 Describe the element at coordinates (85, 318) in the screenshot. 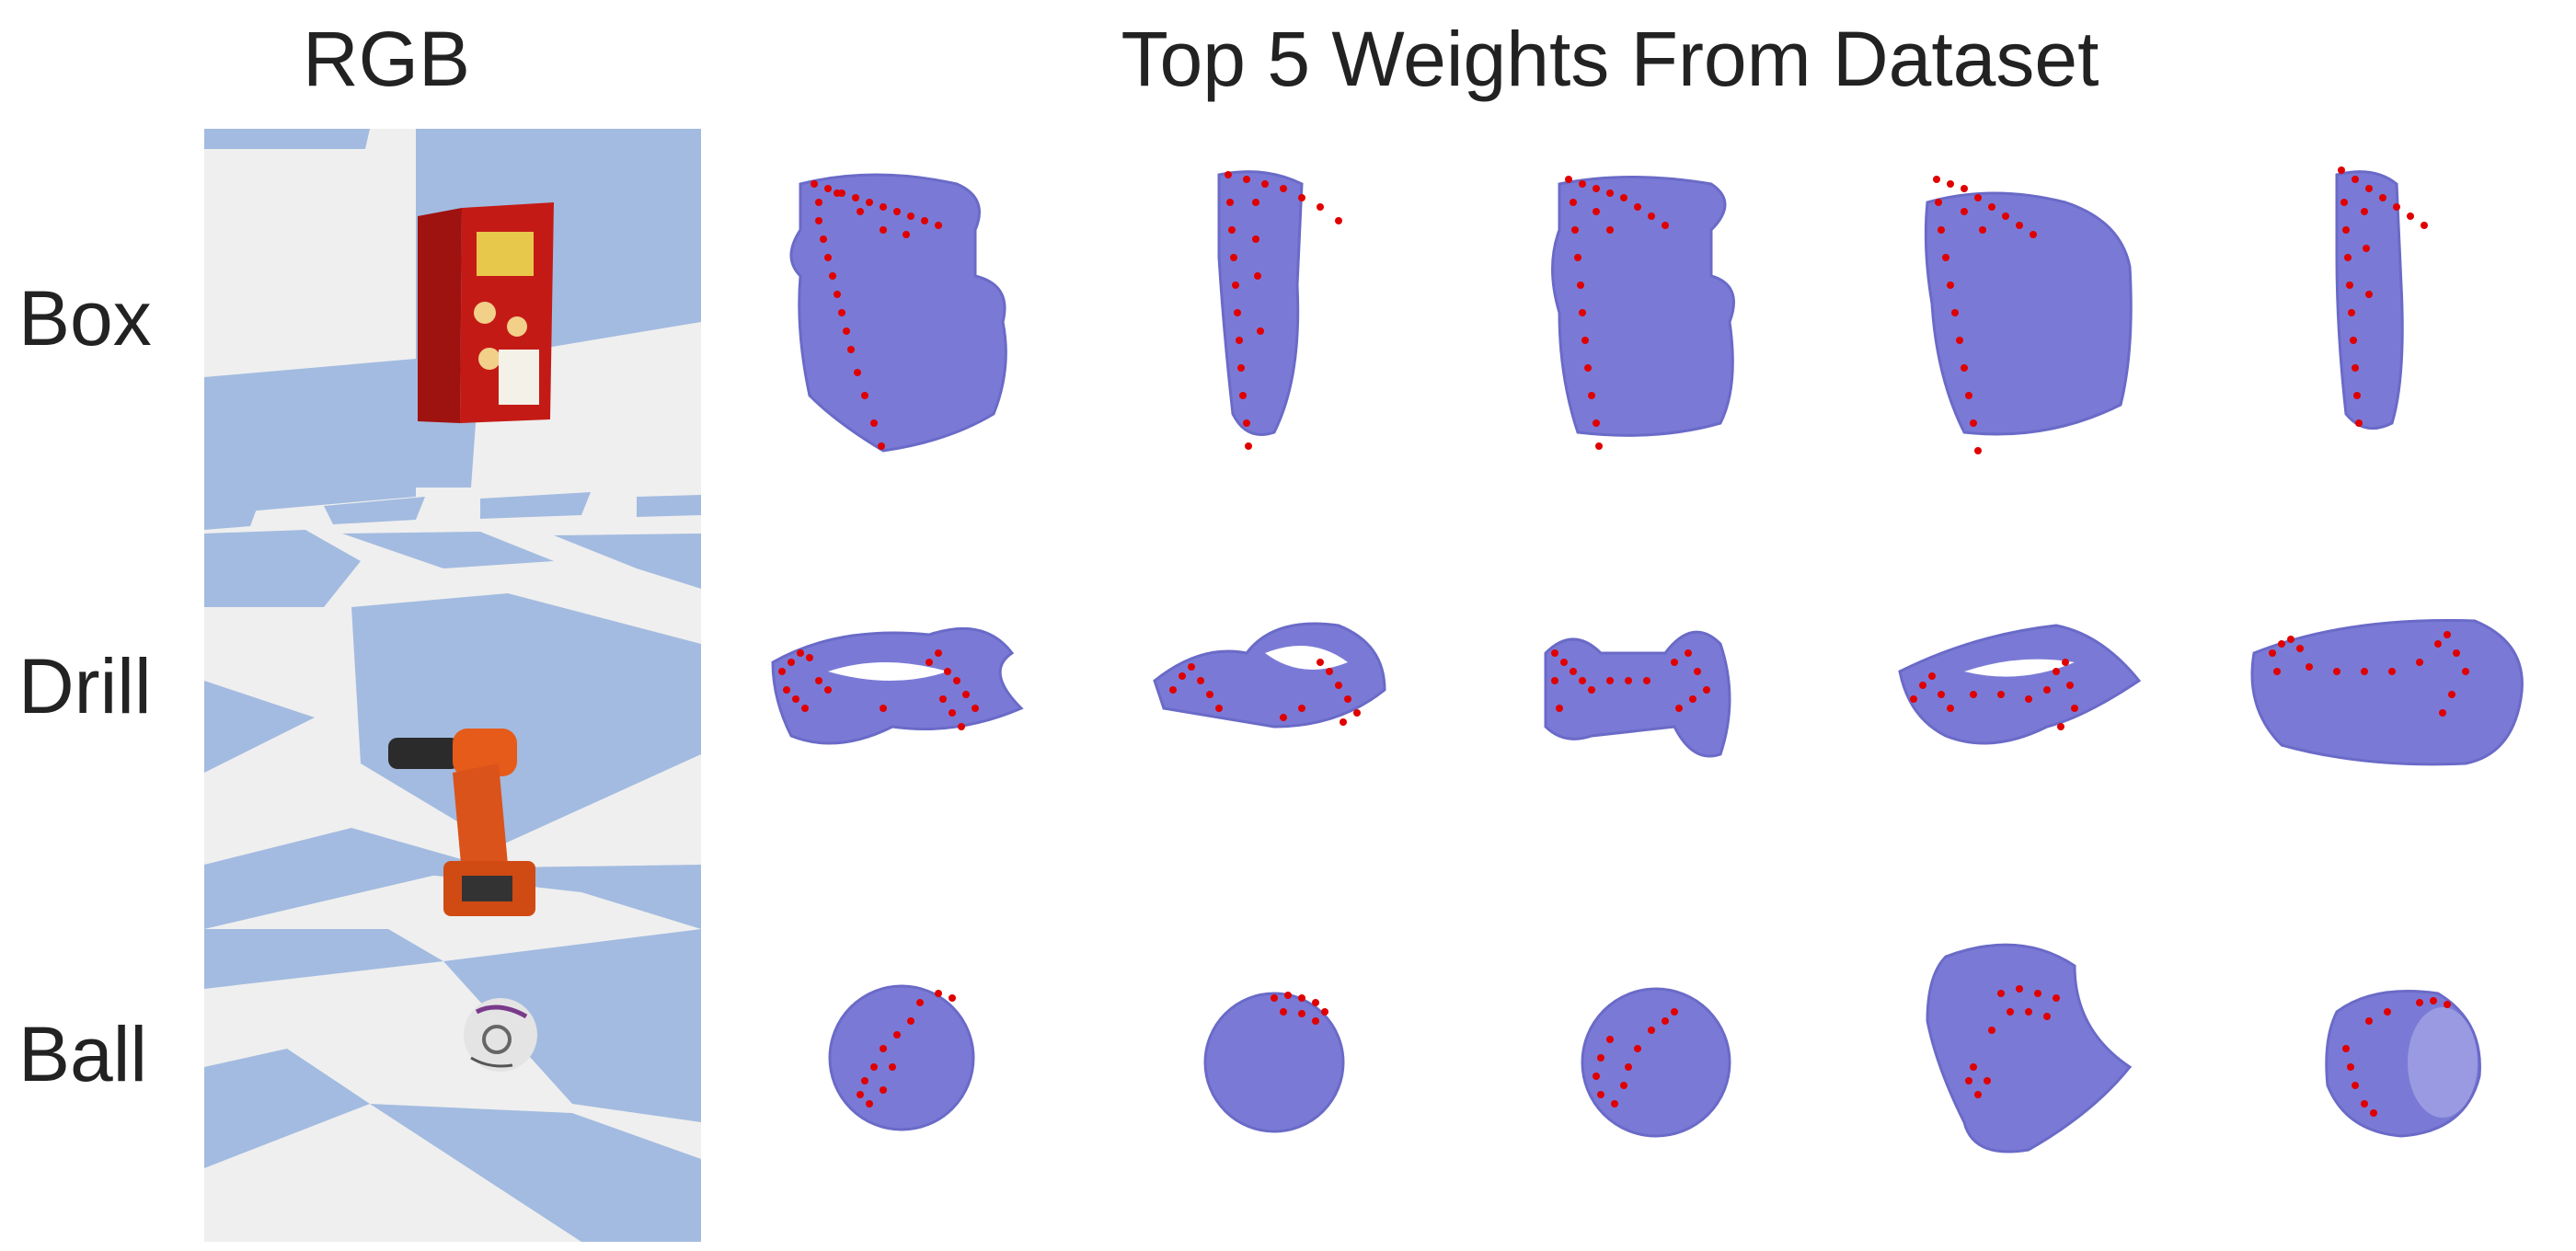

I see `row-label-box: Box` at that location.